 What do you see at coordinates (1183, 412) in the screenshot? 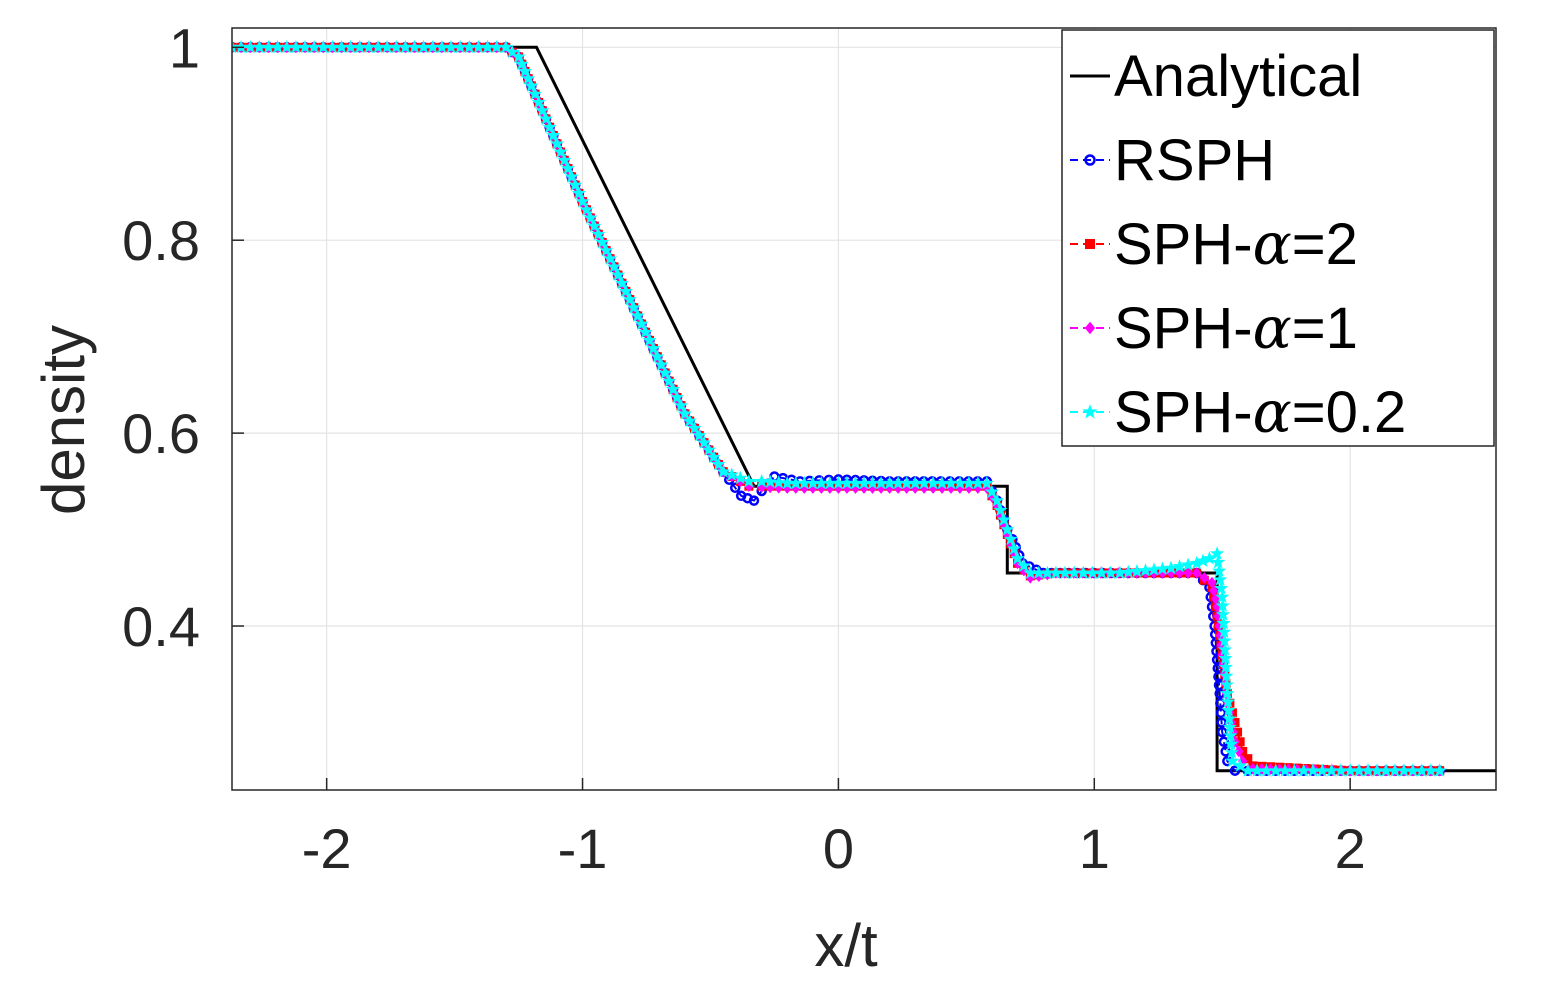
I see `legend-label-prefix: SPH-` at bounding box center [1183, 412].